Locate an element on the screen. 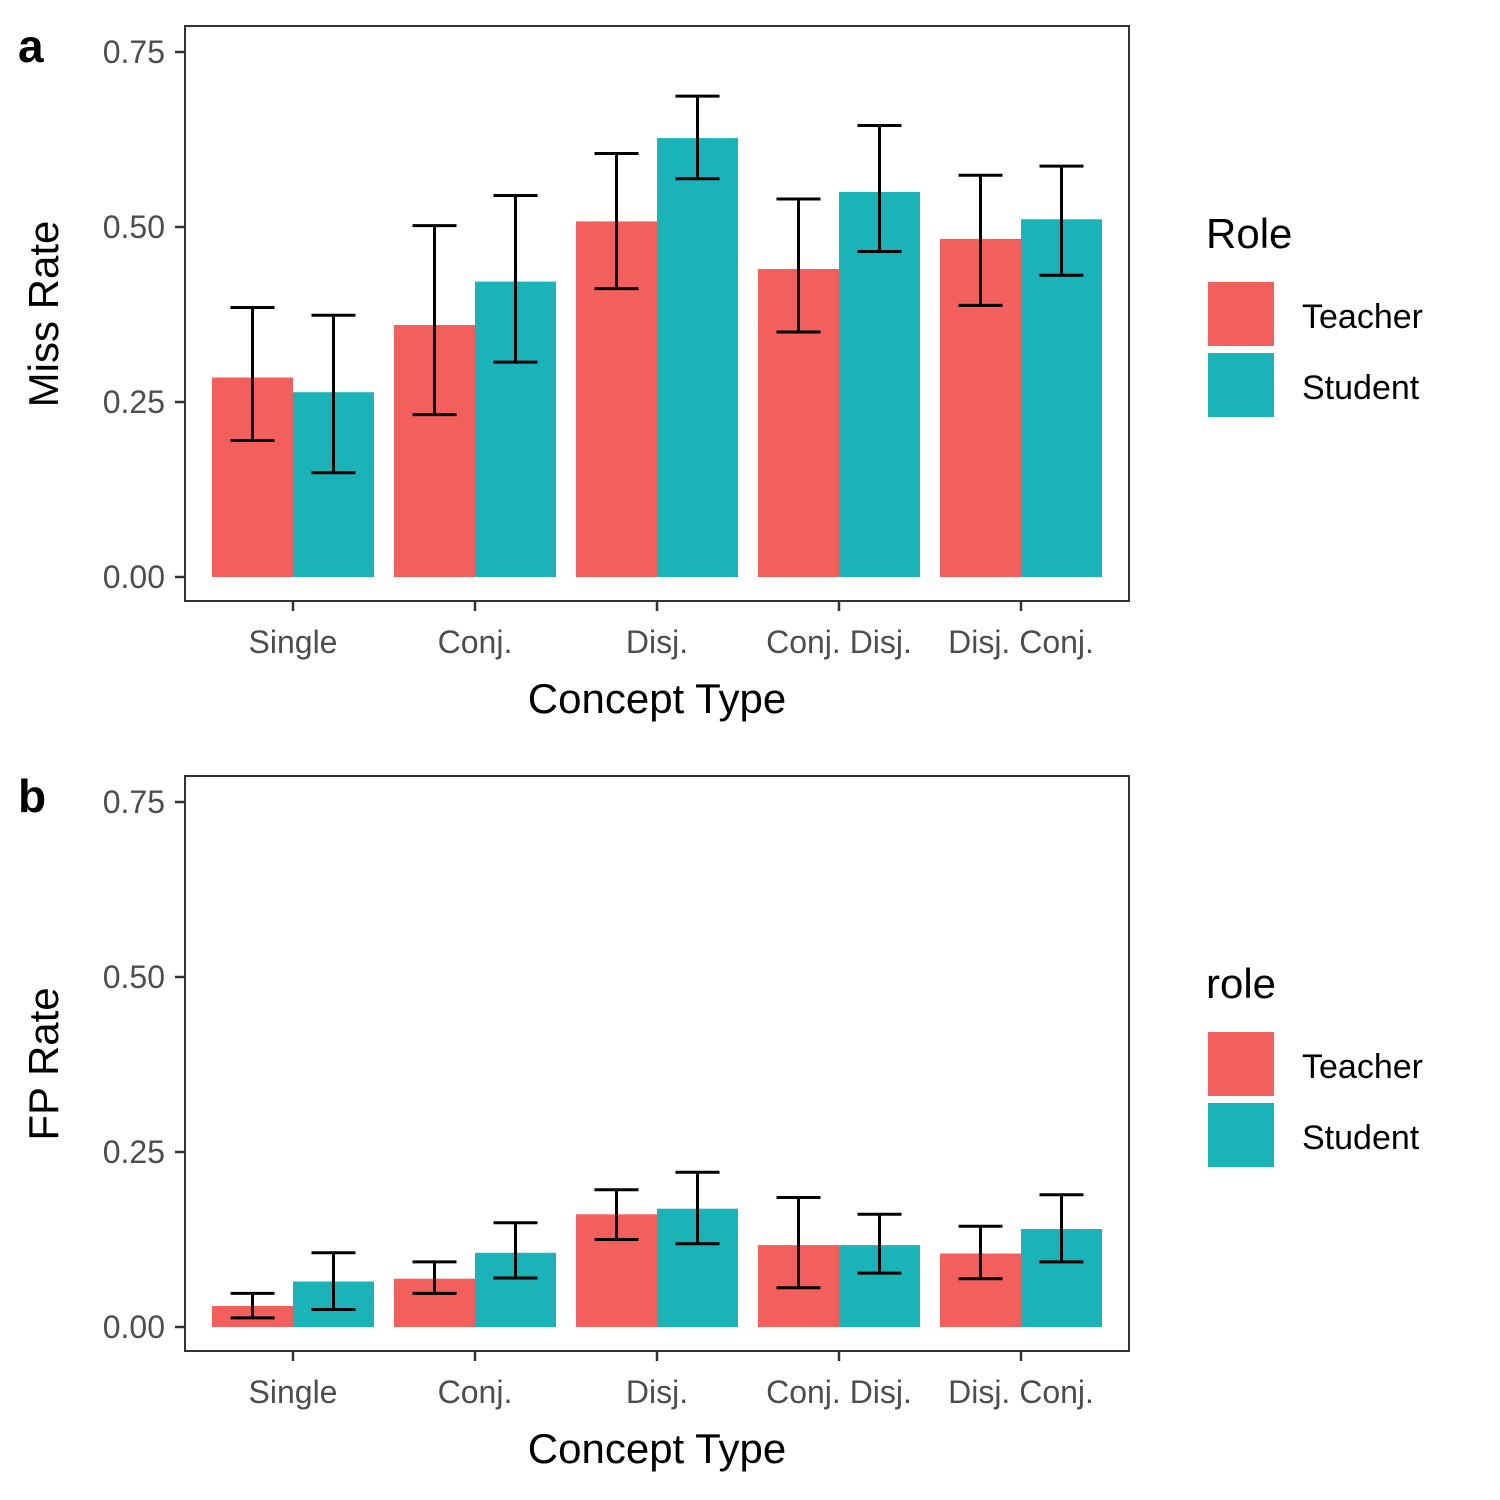 Image resolution: width=1500 pixels, height=1500 pixels. panel-b-error-bars is located at coordinates (657, 1245).